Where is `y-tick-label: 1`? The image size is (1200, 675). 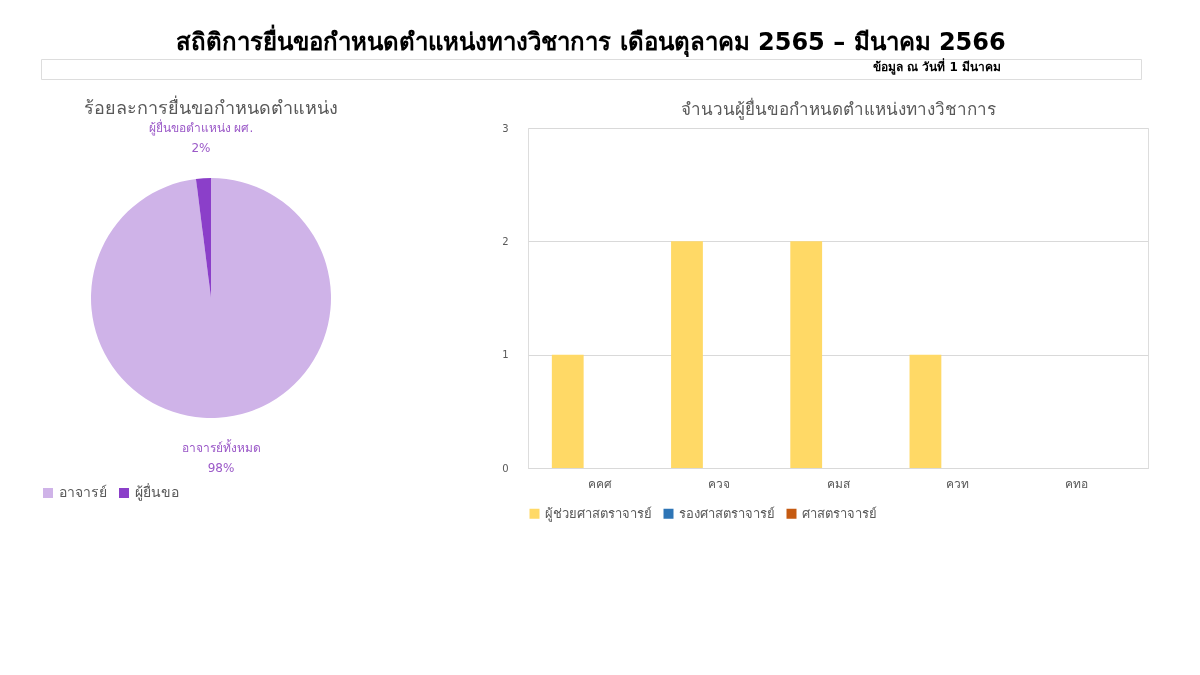 y-tick-label: 1 is located at coordinates (505, 355).